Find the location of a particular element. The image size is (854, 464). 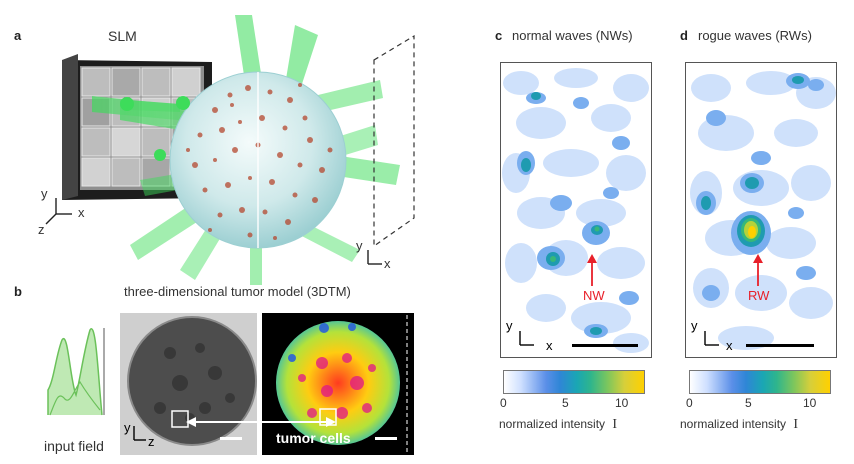

rw-marker-label: RW is located at coordinates (759, 295).